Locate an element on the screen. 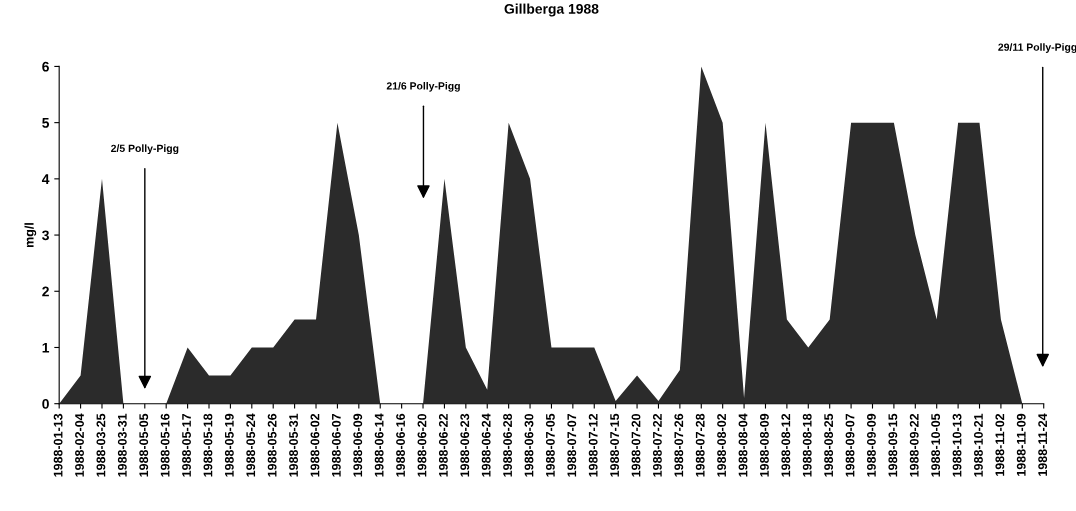 The height and width of the screenshot is (511, 1076). x-tick-label: 1988-05-26 is located at coordinates (272, 445).